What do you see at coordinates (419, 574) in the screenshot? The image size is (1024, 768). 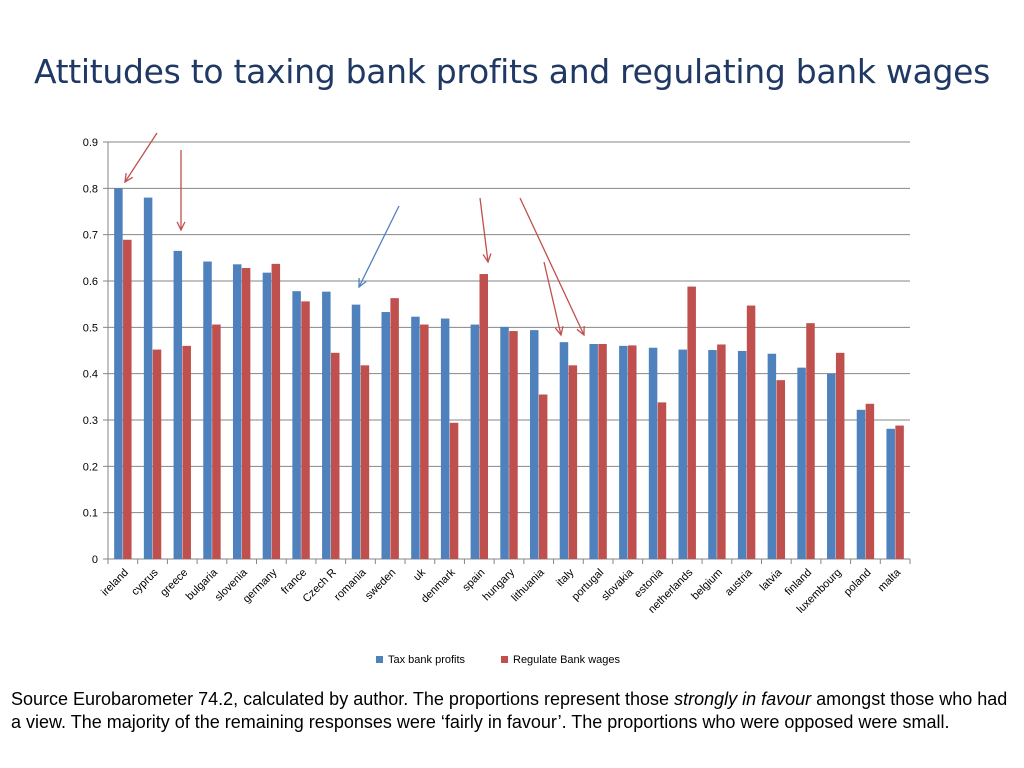 I see `x-tick-label: uk` at bounding box center [419, 574].